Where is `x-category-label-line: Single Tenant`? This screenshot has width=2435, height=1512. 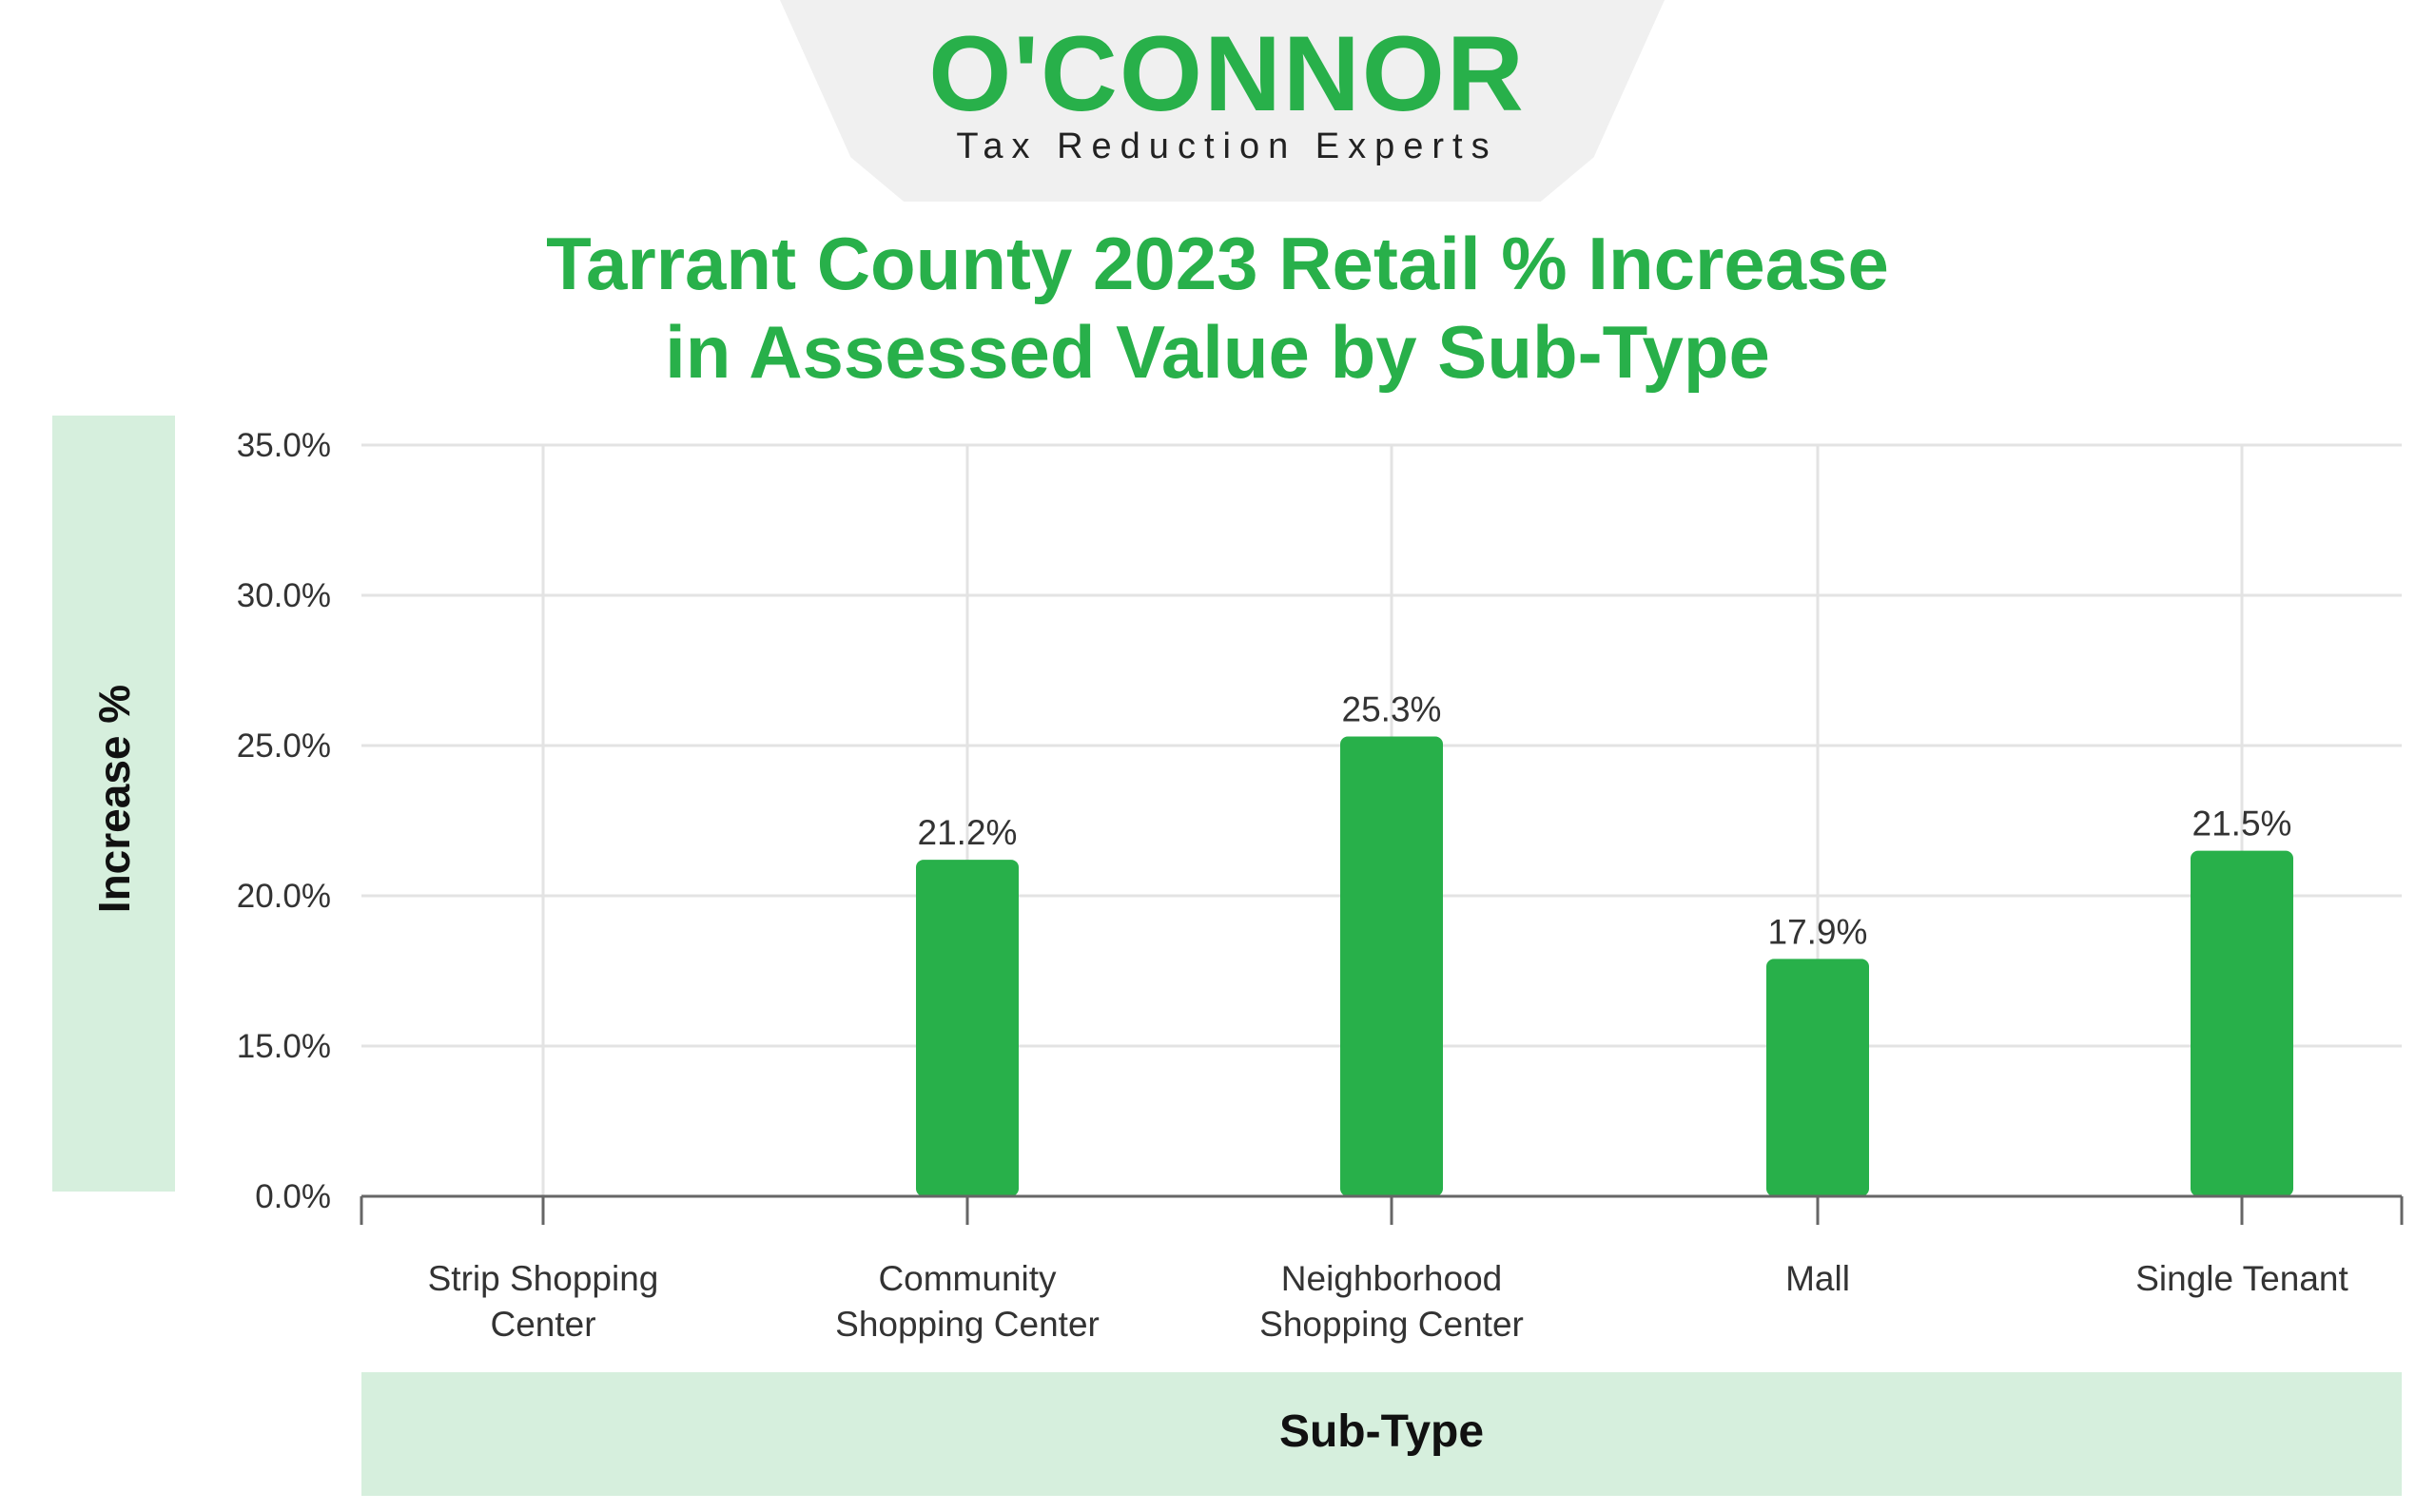
x-category-label-line: Single Tenant is located at coordinates (2241, 1278).